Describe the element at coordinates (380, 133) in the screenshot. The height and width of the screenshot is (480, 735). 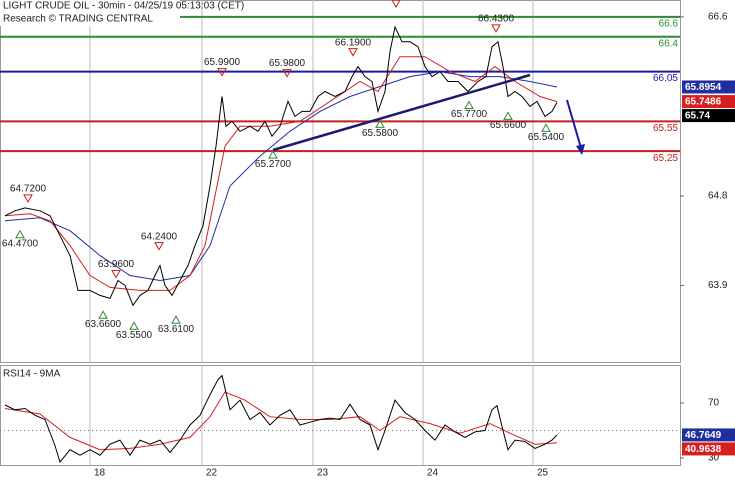
I see `pivot-label: 65.5800` at that location.